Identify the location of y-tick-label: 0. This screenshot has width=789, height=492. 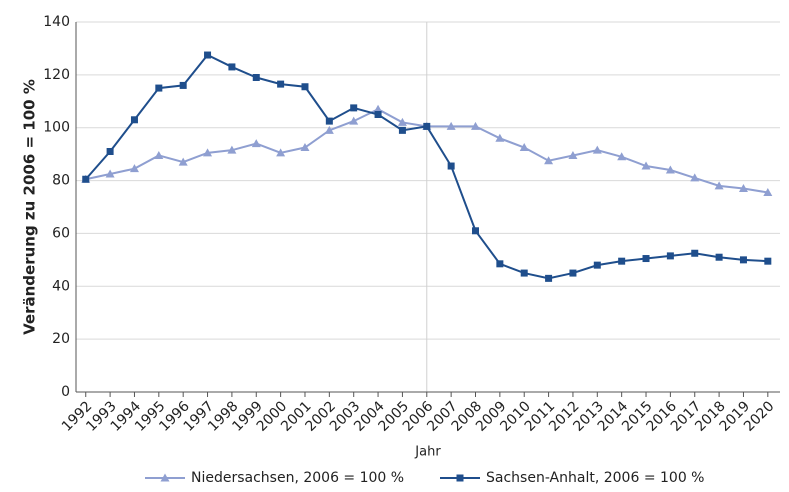
(65, 392).